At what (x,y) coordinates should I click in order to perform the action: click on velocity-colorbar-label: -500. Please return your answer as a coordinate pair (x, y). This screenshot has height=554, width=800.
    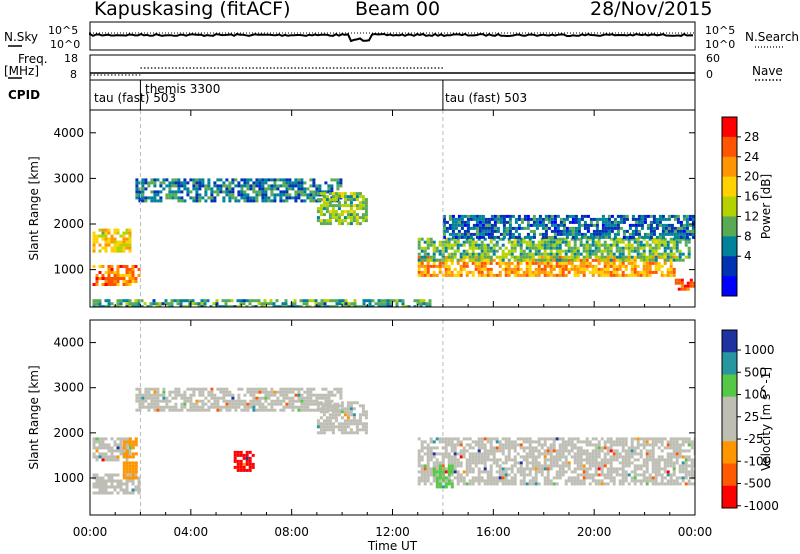
    Looking at the image, I should click on (757, 484).